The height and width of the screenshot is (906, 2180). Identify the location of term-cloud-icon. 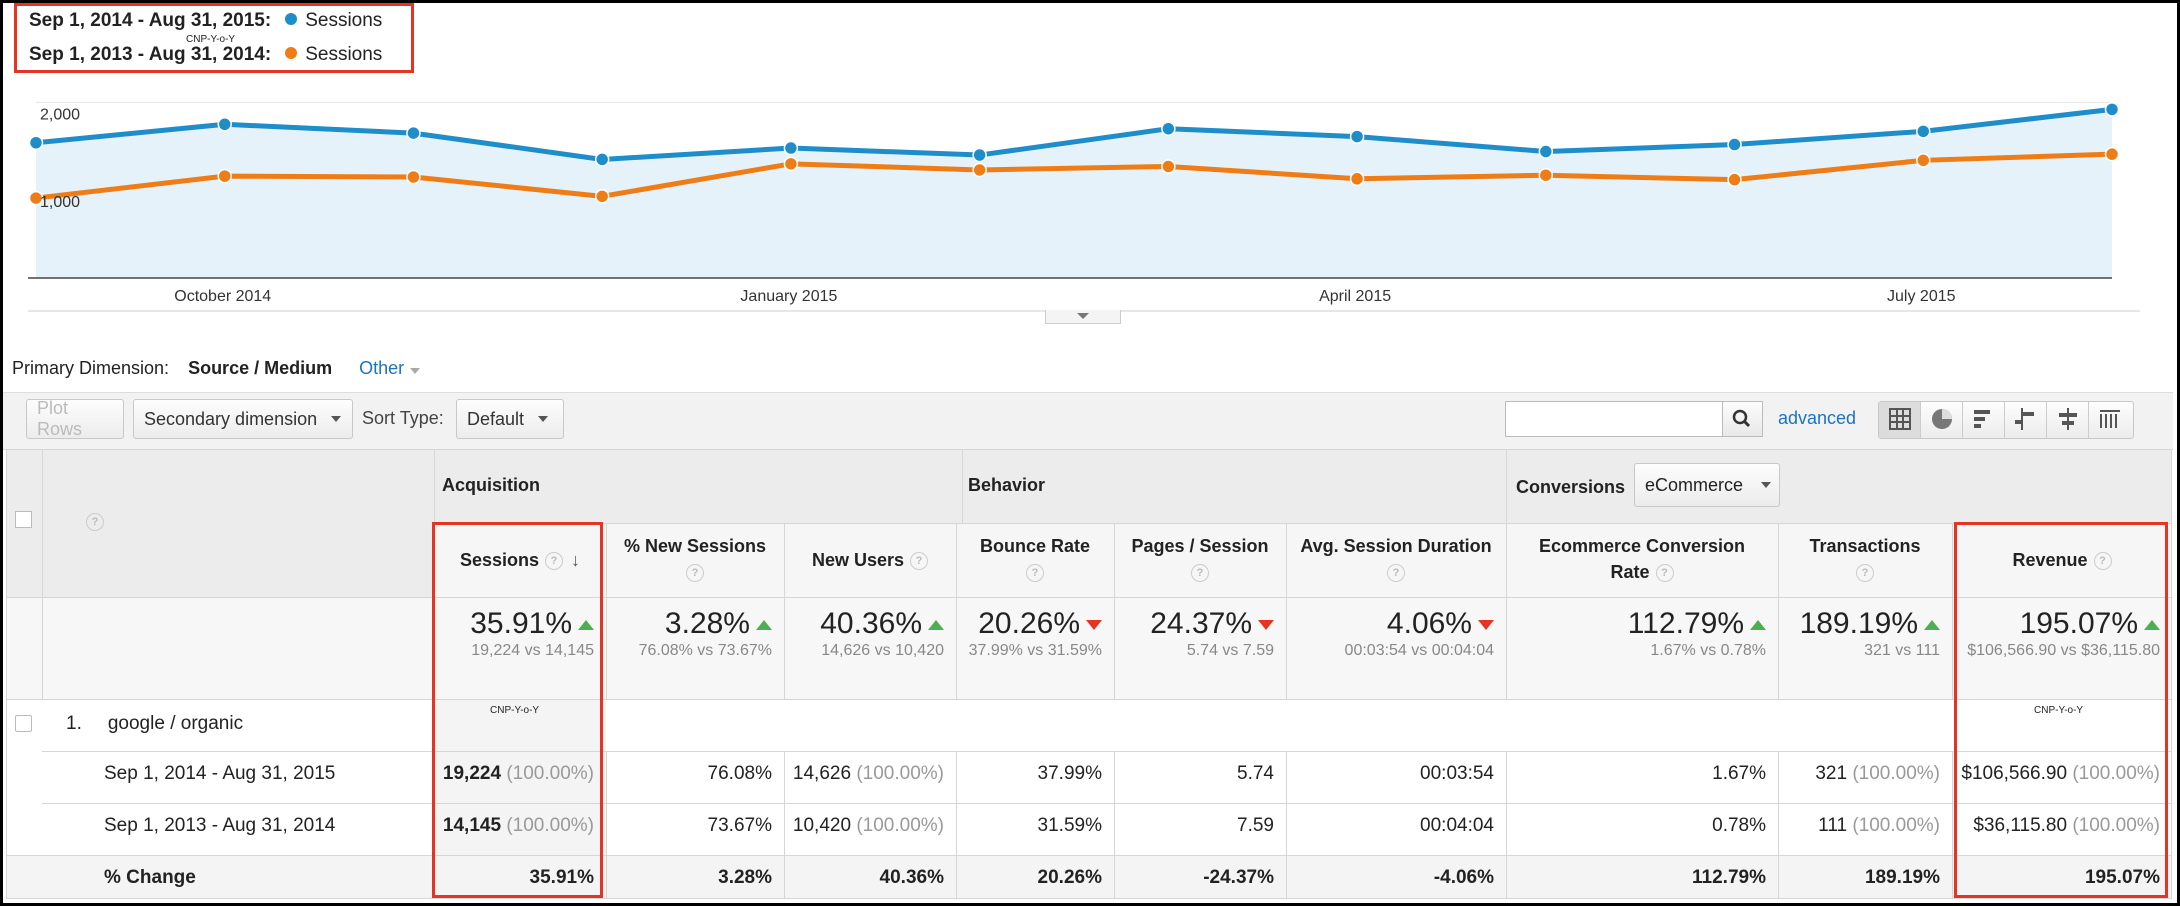
(2068, 419).